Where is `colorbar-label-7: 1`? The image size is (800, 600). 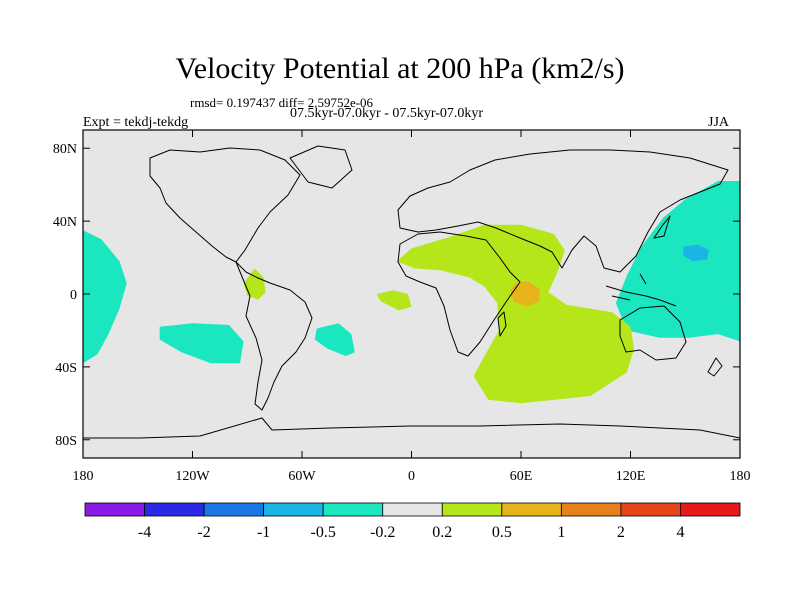 colorbar-label-7: 1 is located at coordinates (561, 532).